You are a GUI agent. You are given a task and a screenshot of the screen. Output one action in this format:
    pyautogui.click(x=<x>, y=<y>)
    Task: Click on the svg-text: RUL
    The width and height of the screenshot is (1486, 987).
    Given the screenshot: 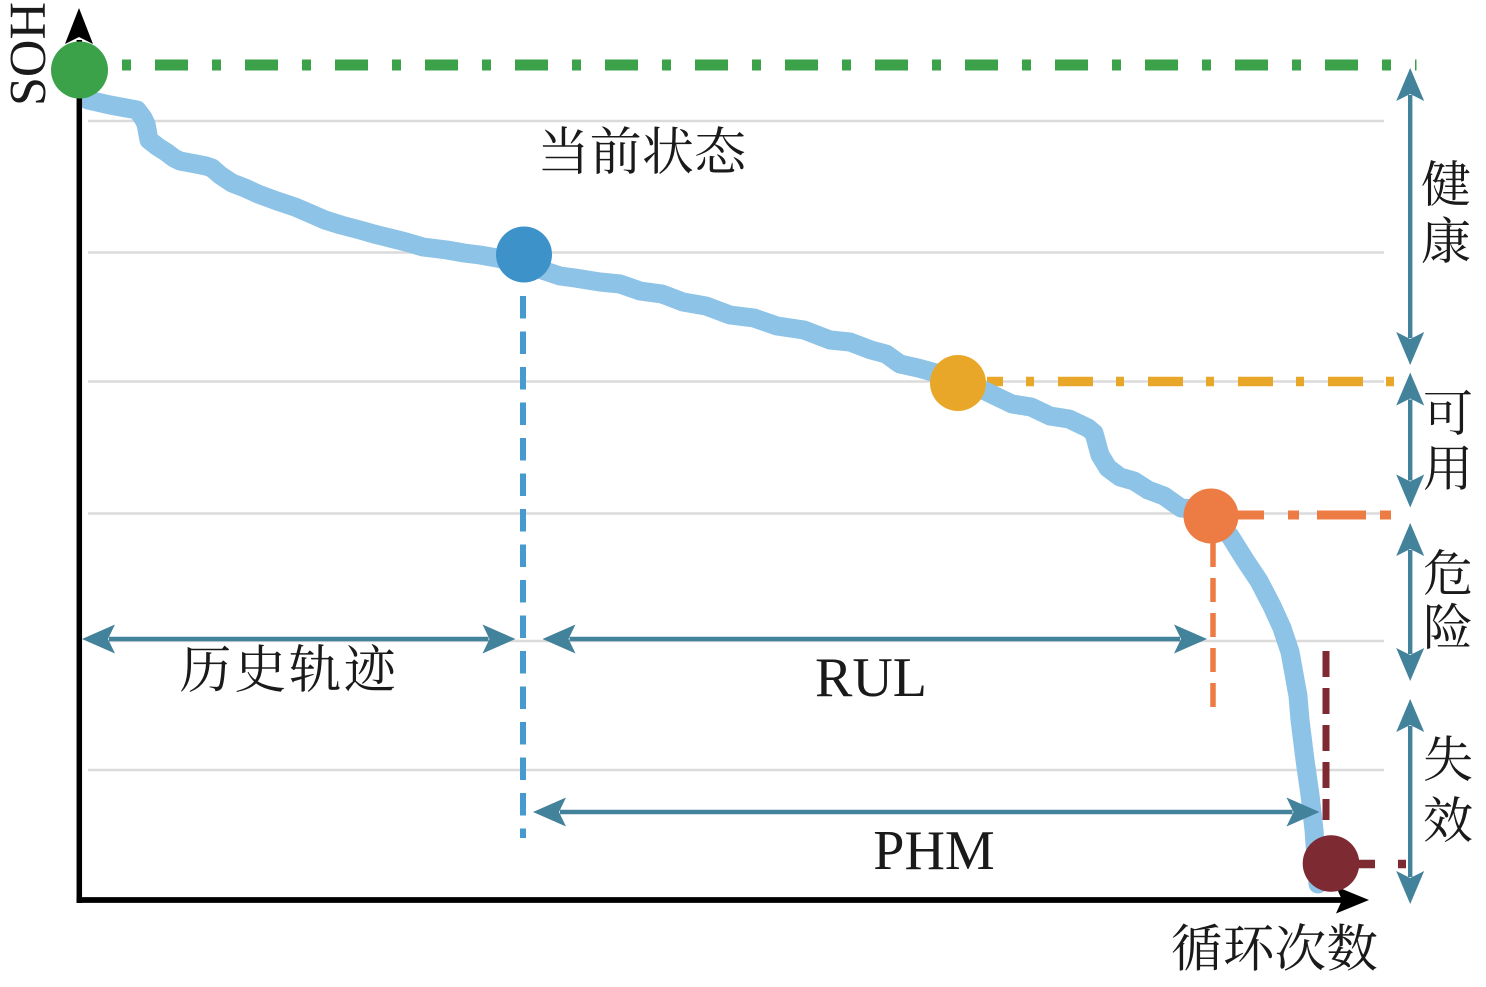 What is the action you would take?
    pyautogui.click(x=871, y=678)
    